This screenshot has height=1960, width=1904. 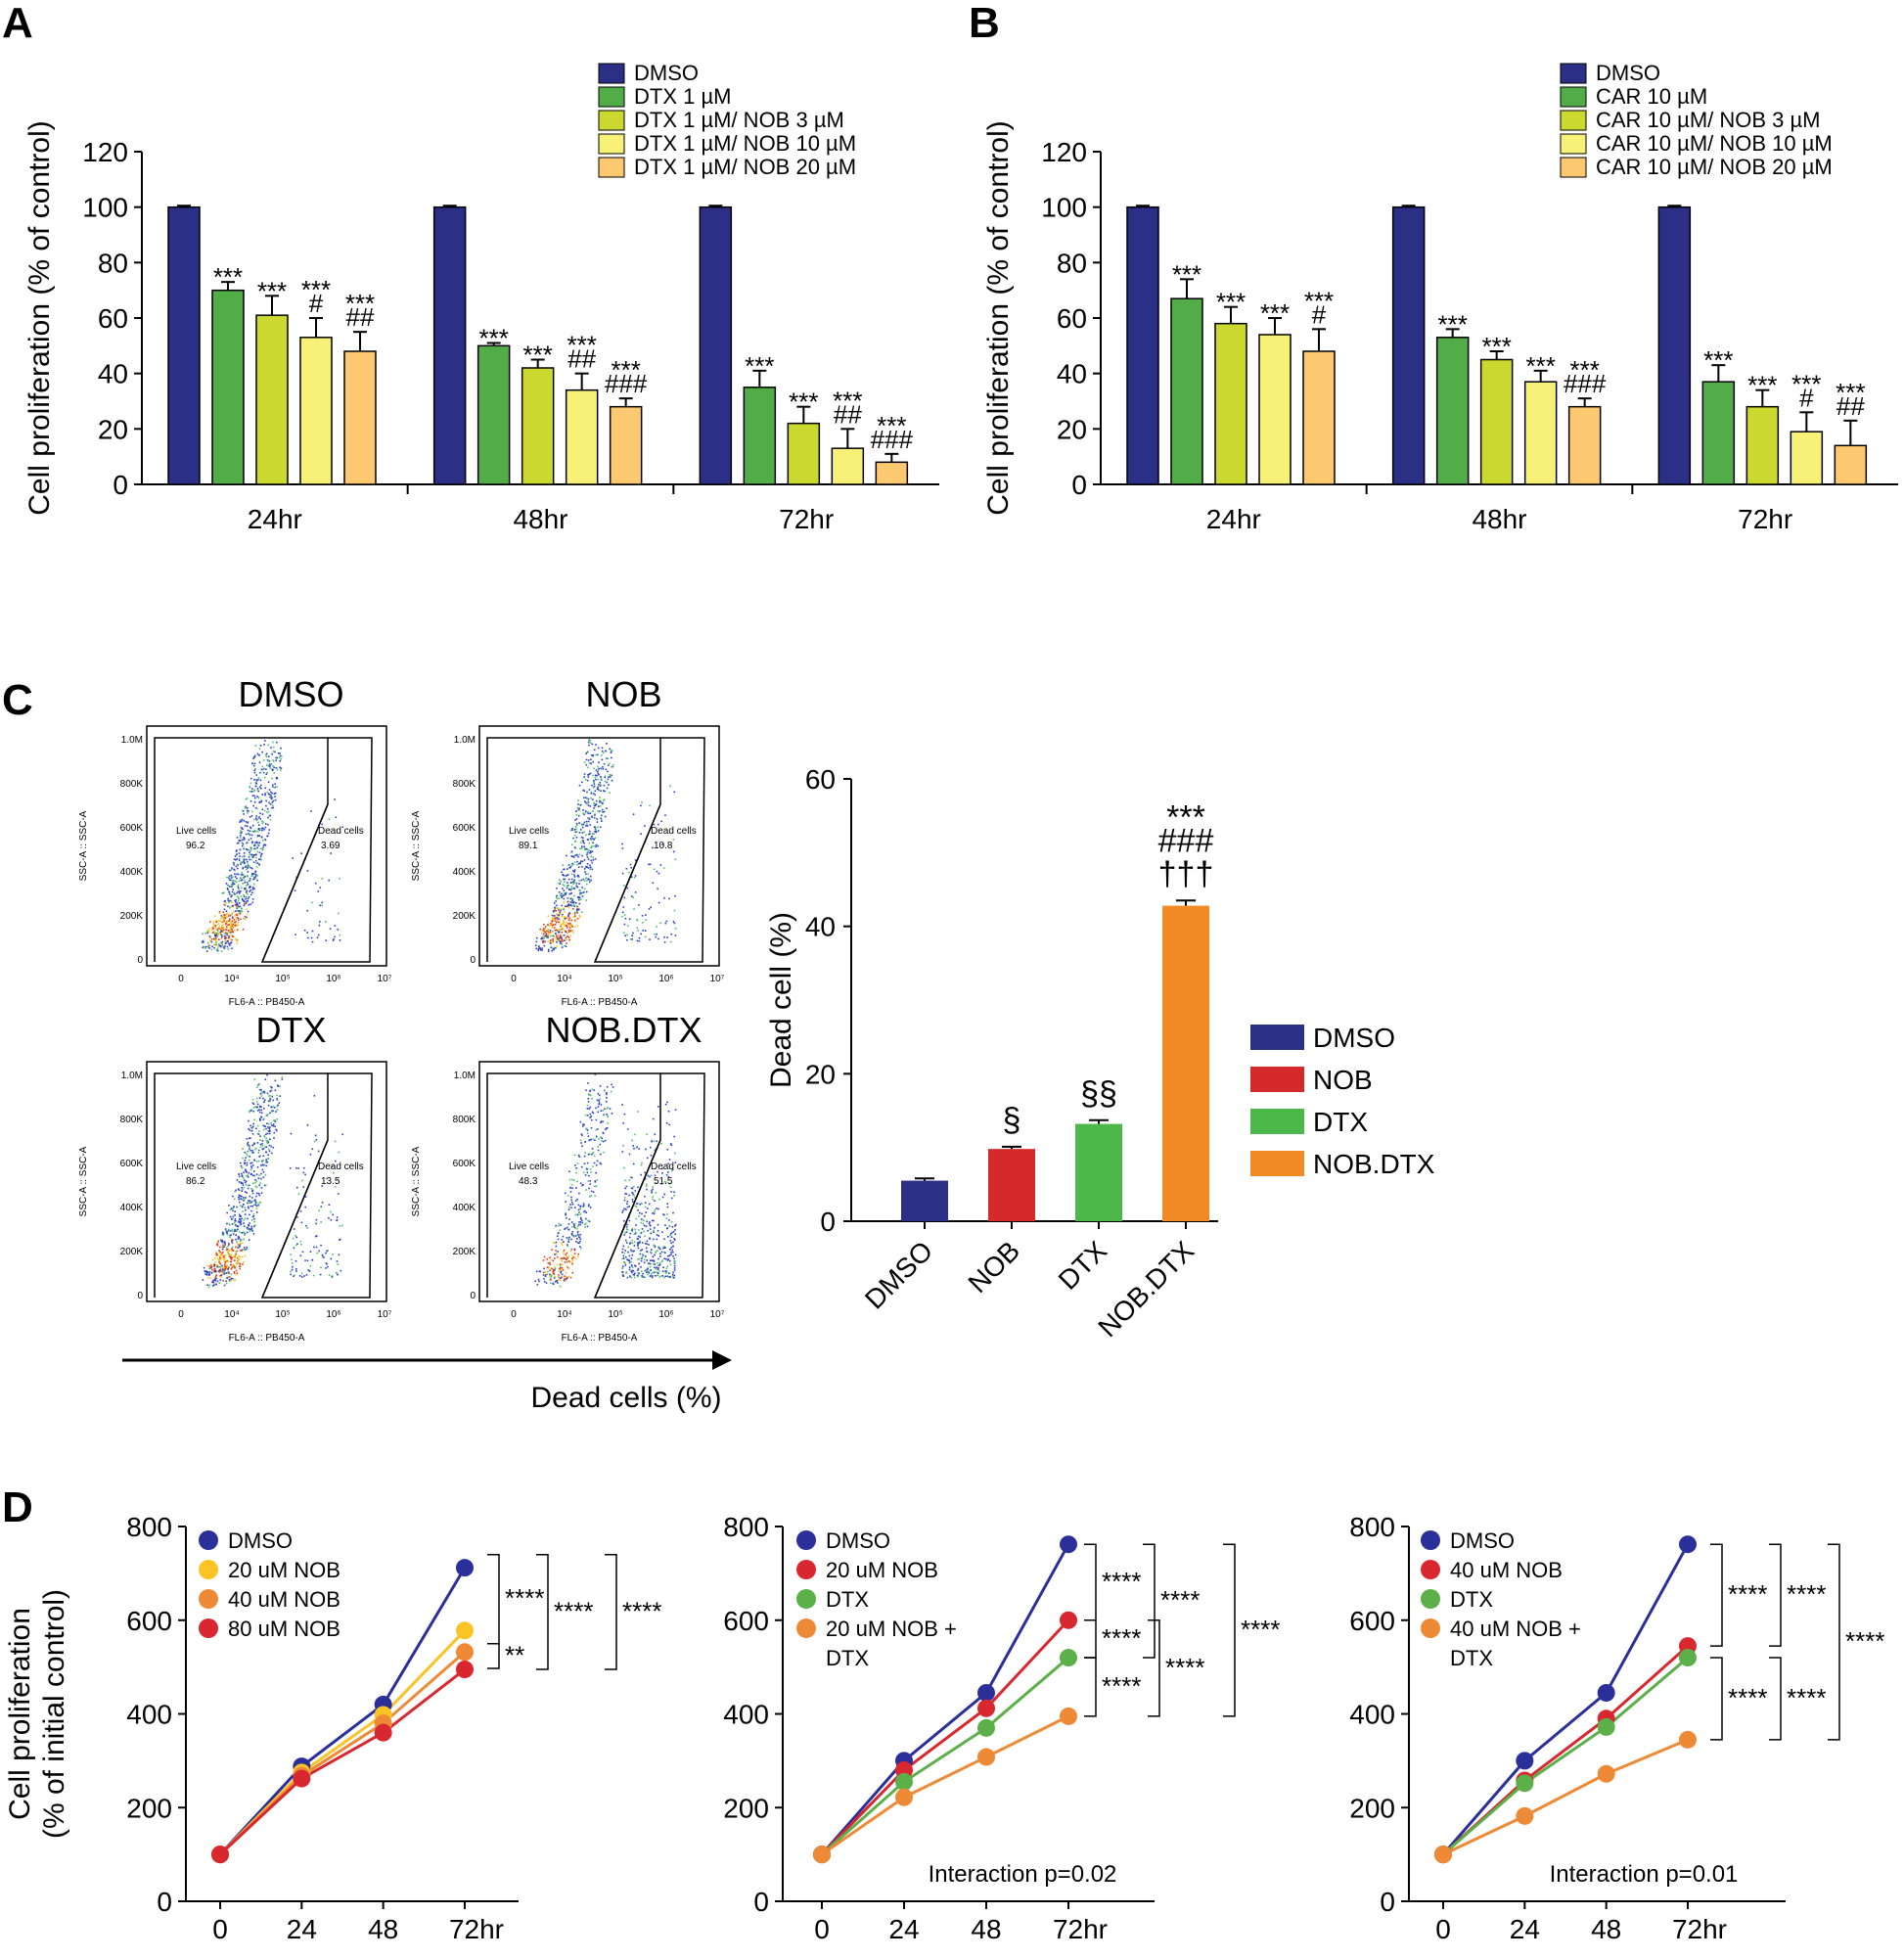 I want to click on significance-label: ****, so click(x=1864, y=1641).